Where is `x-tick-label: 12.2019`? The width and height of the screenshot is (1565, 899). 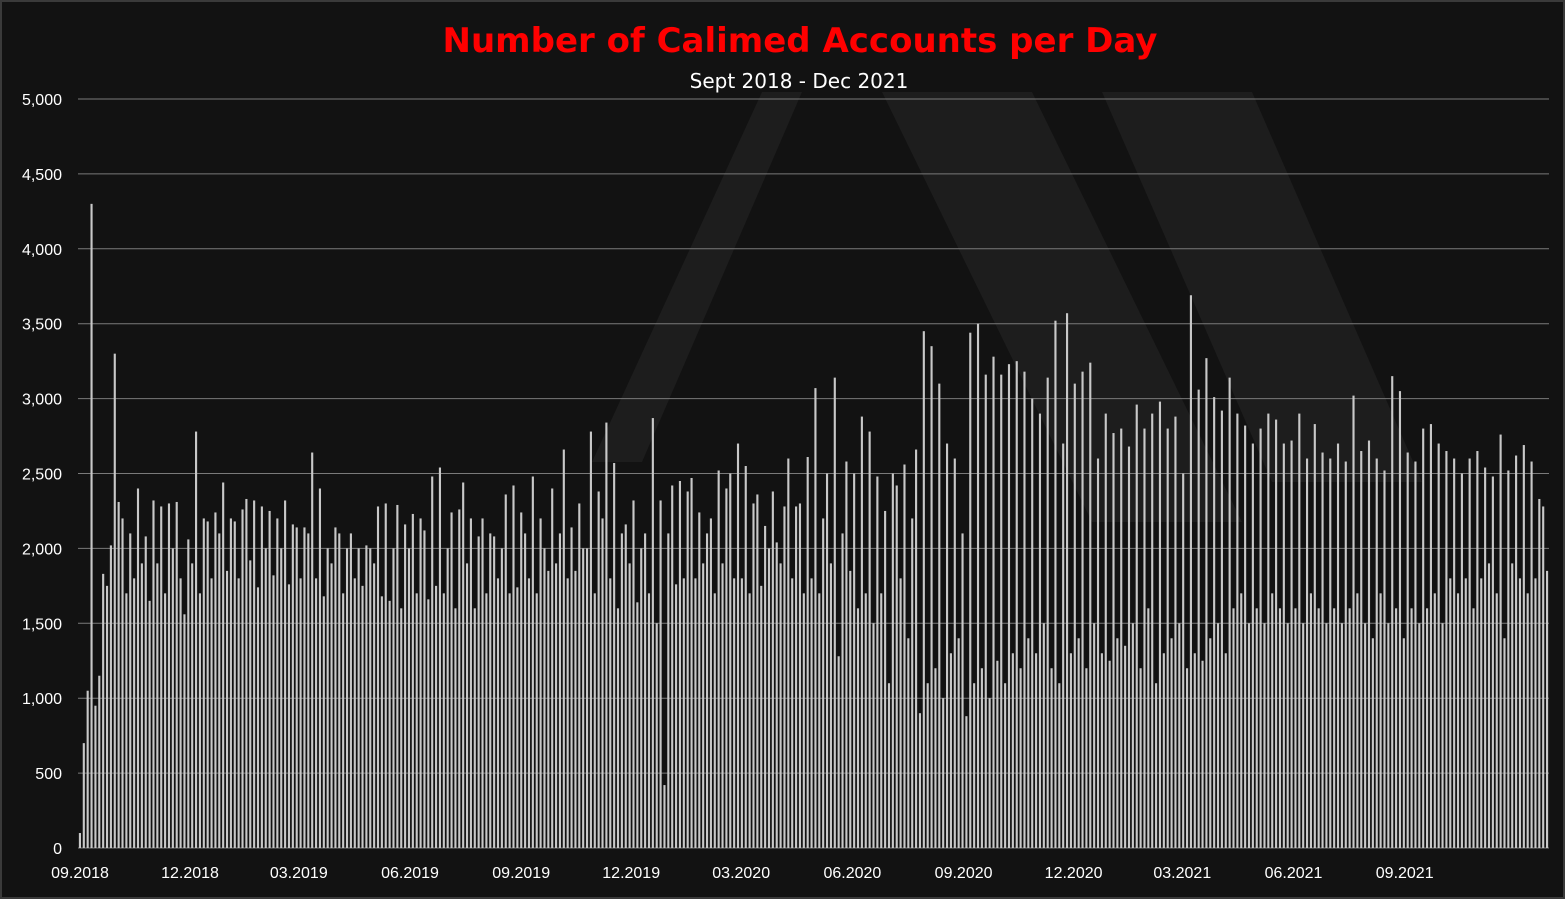
x-tick-label: 12.2019 is located at coordinates (631, 873).